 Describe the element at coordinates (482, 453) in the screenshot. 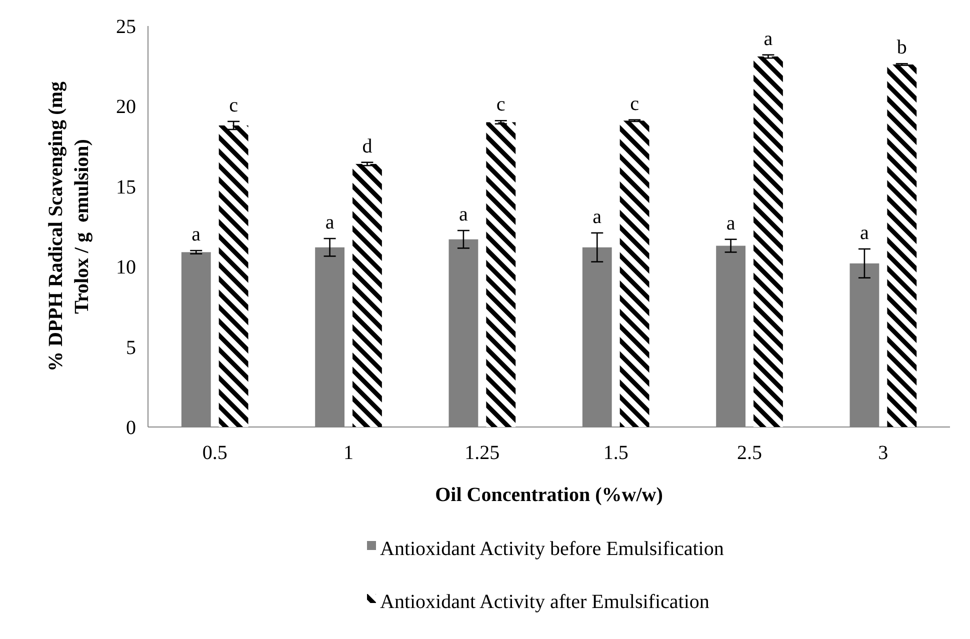

I see `x-tick-label: 1.25` at that location.